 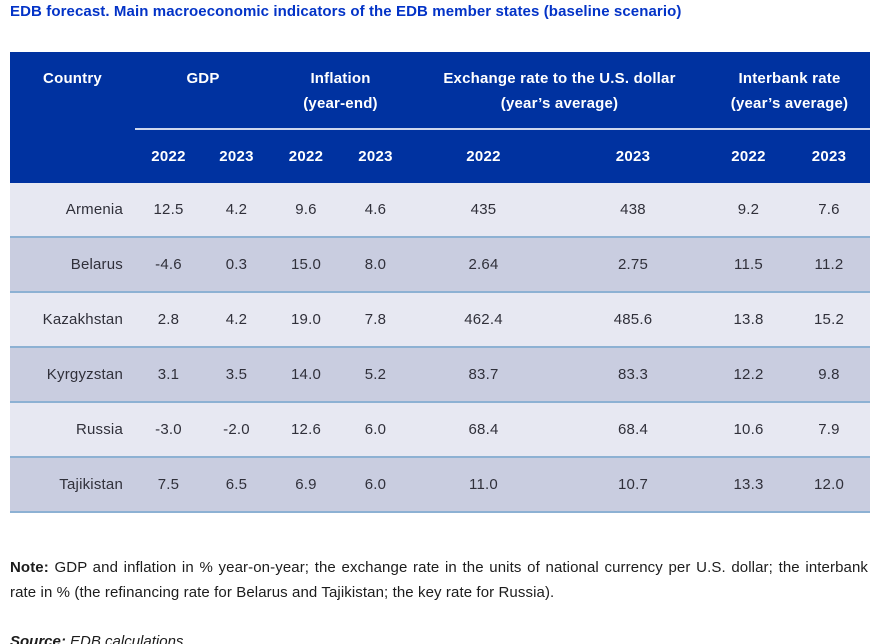 What do you see at coordinates (306, 374) in the screenshot?
I see `value-cell: 14.0` at bounding box center [306, 374].